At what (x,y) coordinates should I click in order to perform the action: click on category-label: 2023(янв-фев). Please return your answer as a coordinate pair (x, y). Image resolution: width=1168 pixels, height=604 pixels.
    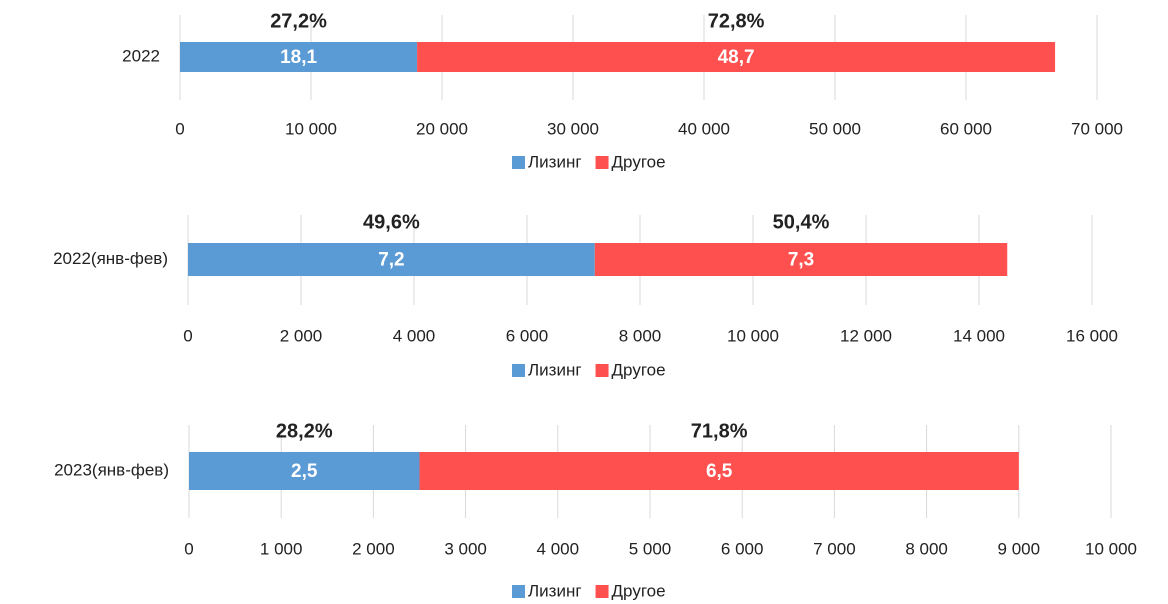
    Looking at the image, I should click on (111, 469).